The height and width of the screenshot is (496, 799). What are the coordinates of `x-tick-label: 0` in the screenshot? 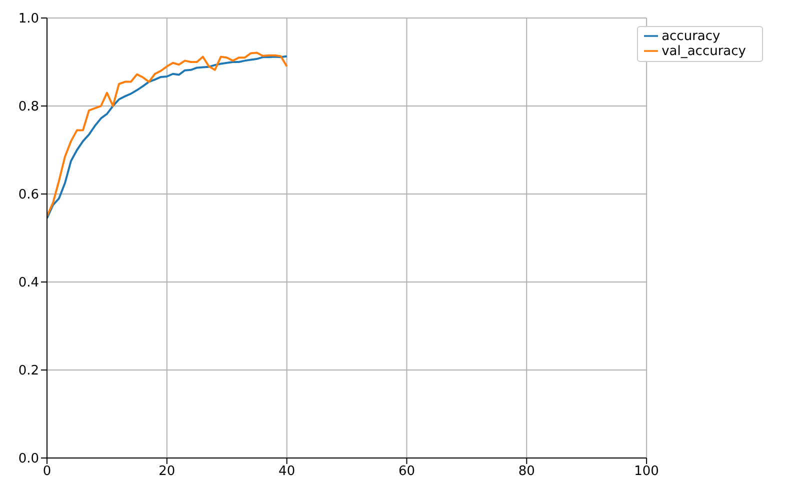 It's located at (47, 472).